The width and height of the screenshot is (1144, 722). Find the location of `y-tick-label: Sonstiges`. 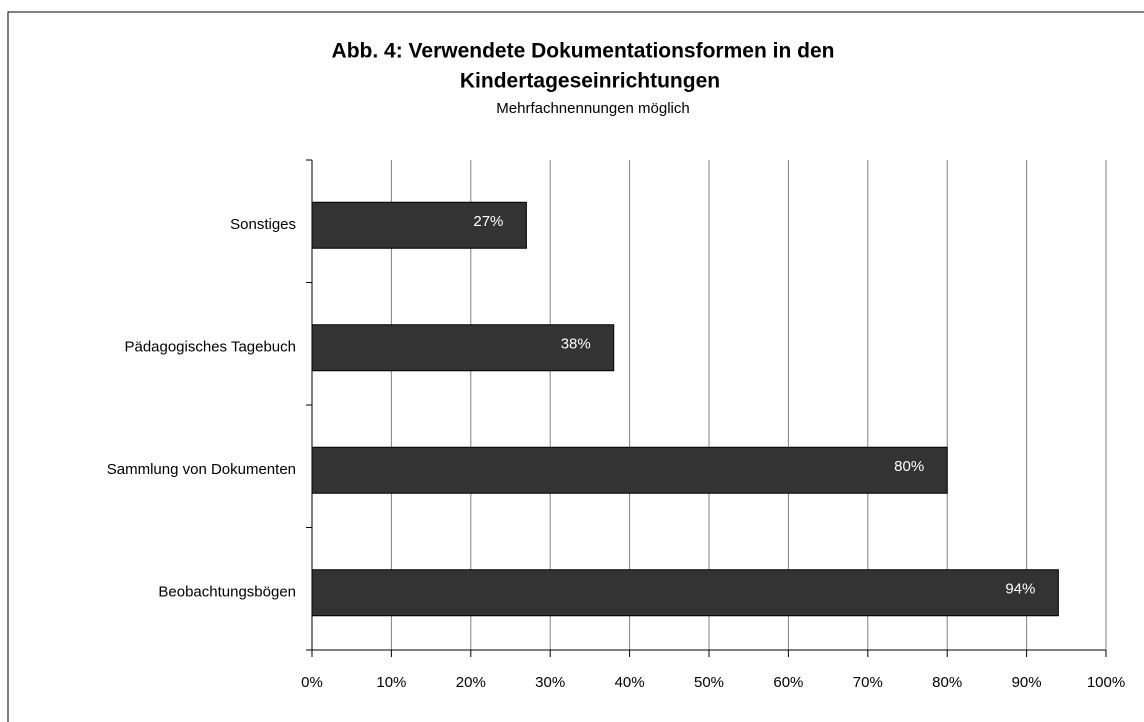

y-tick-label: Sonstiges is located at coordinates (263, 224).